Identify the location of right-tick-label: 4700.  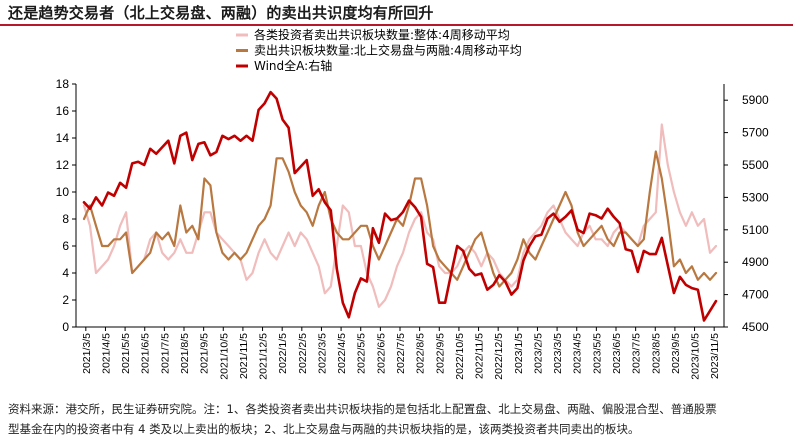
(755, 295).